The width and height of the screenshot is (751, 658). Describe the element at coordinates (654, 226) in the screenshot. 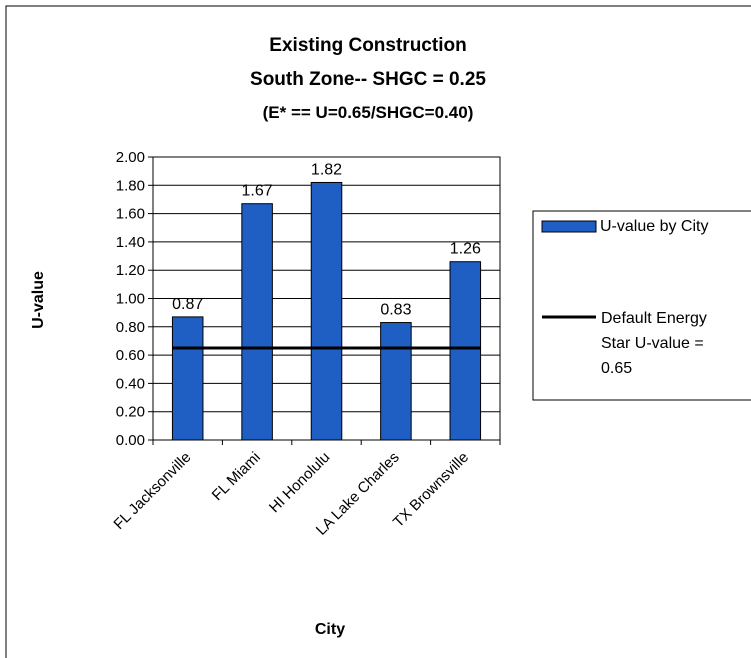

I see `legend-label-u-value: U-value by City` at that location.